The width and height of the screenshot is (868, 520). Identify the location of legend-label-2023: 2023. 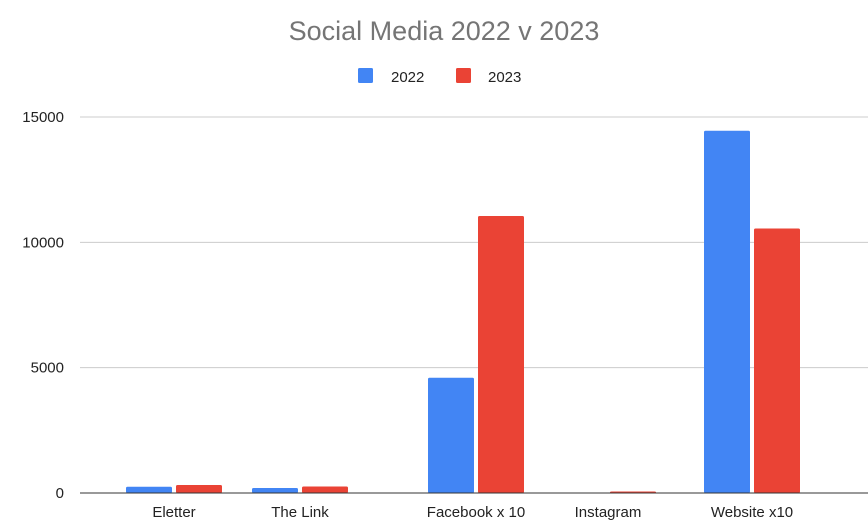
(504, 77).